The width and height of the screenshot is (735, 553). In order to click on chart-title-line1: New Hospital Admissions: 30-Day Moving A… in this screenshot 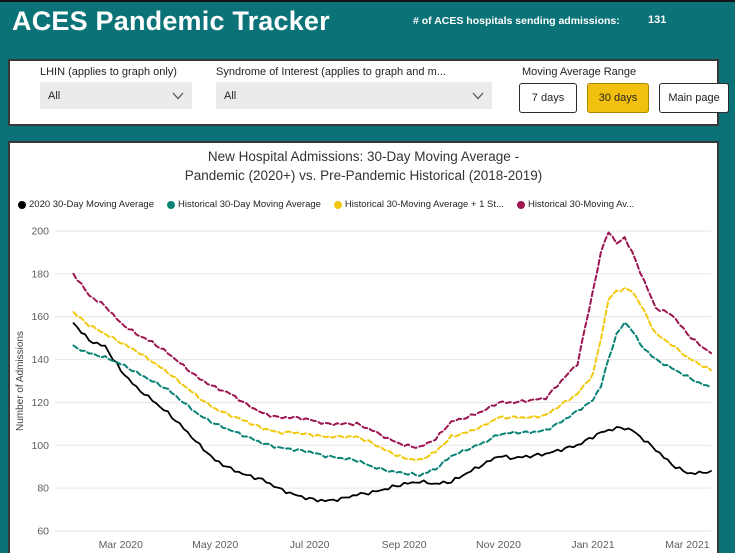, I will do `click(363, 156)`.